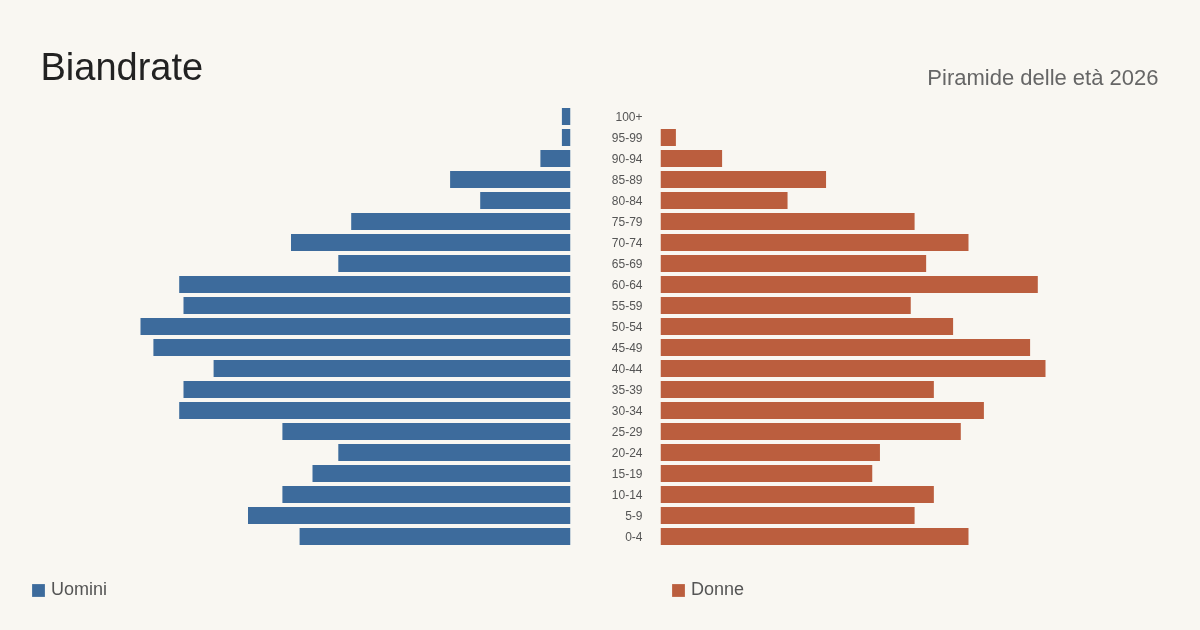 The height and width of the screenshot is (630, 1200). What do you see at coordinates (718, 589) in the screenshot?
I see `legend-label: Donne` at bounding box center [718, 589].